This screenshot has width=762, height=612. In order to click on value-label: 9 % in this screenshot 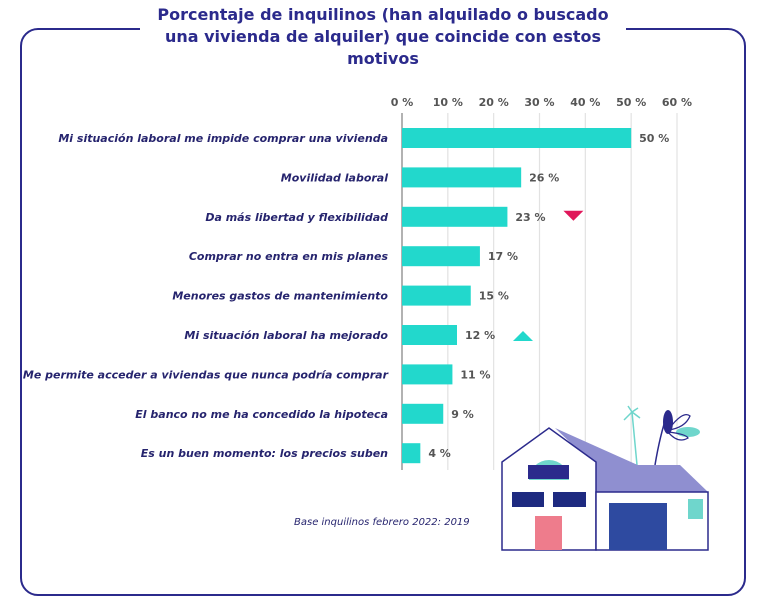, I will do `click(462, 414)`.